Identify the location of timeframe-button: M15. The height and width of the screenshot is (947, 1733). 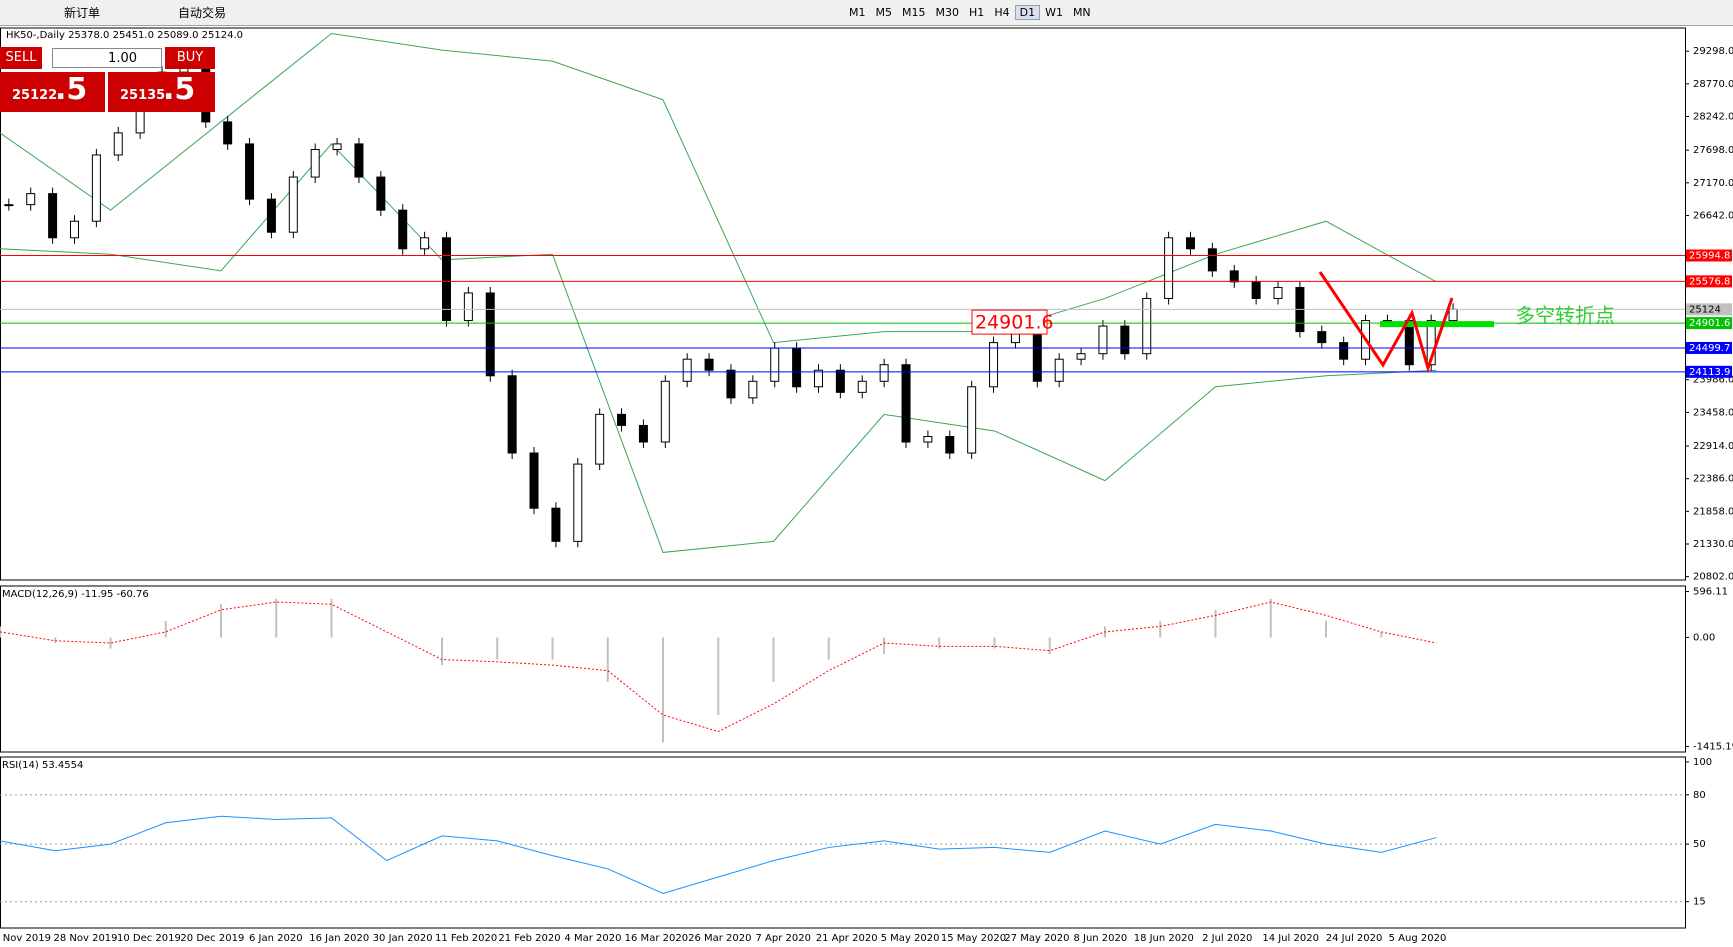
(914, 12).